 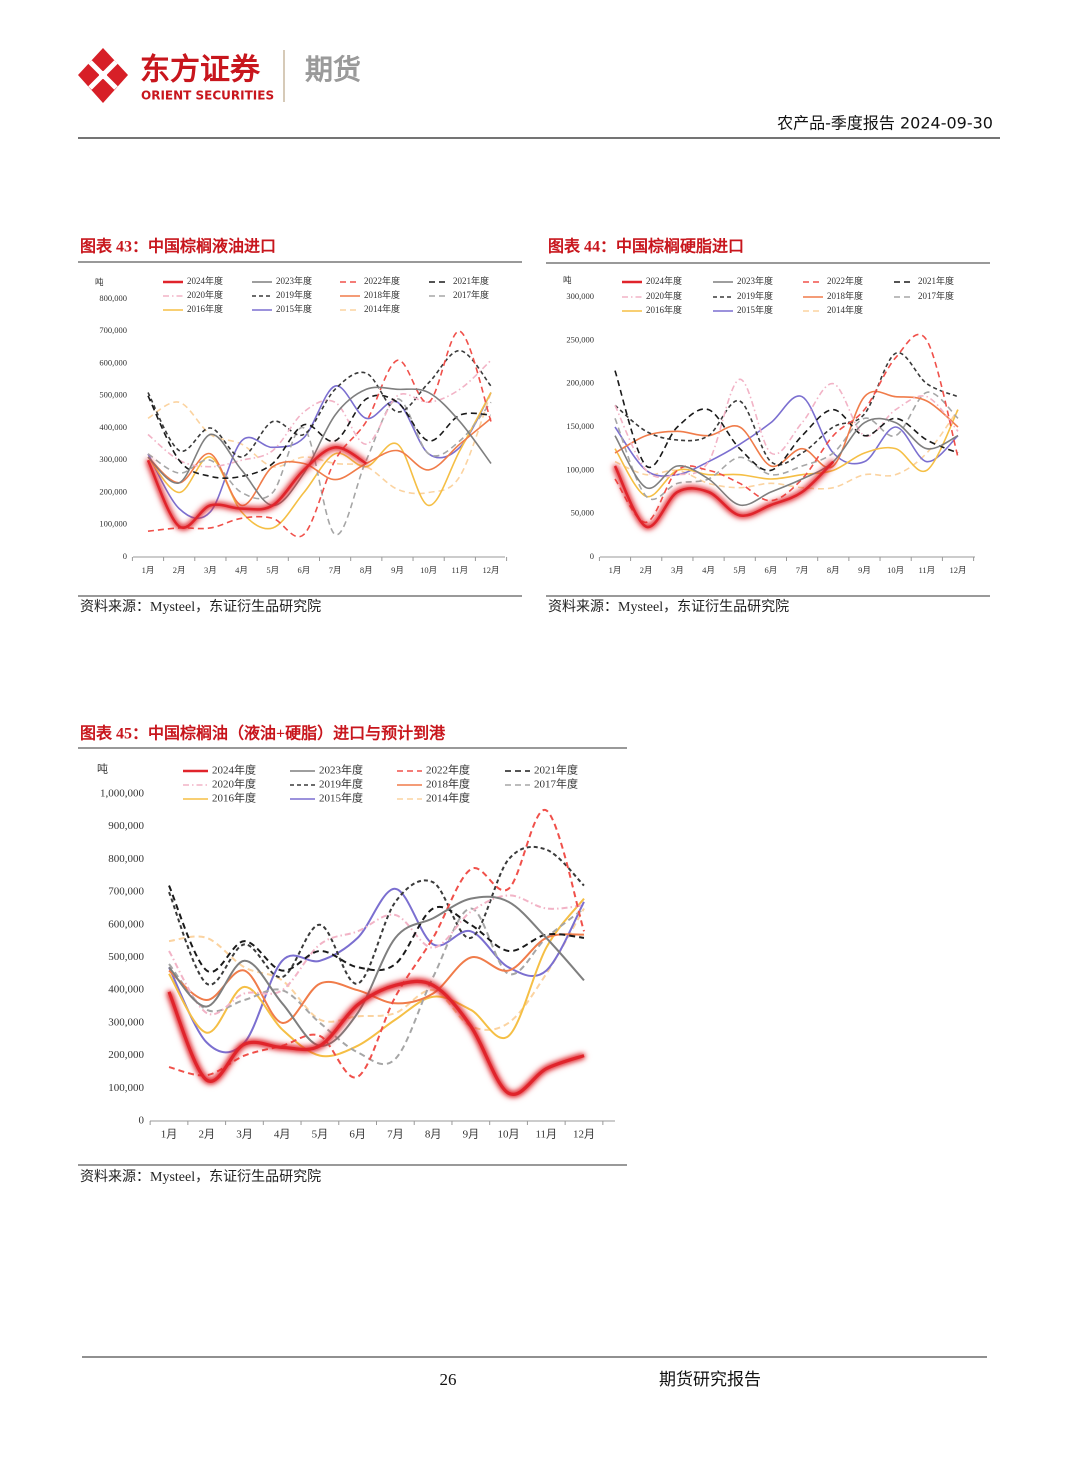 What do you see at coordinates (103, 75) in the screenshot?
I see `logo` at bounding box center [103, 75].